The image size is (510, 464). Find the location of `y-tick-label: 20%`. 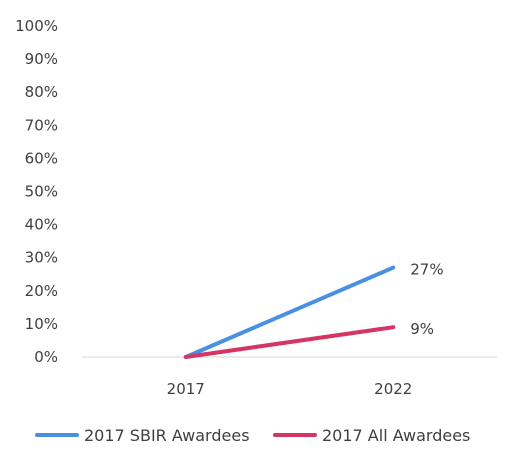

y-tick-label: 20% is located at coordinates (41, 291).